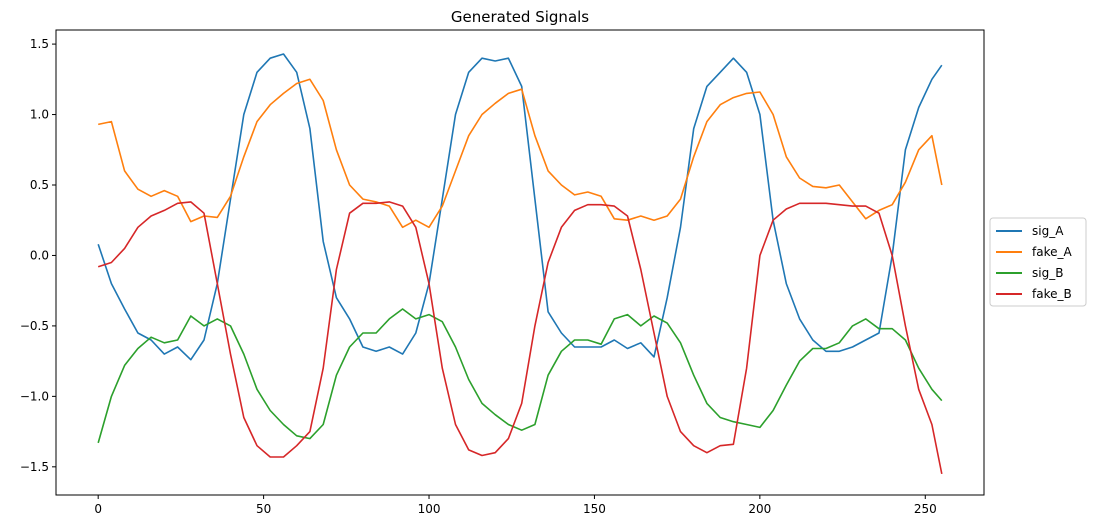 This screenshot has height=528, width=1096. I want to click on y-tick-label: −1.5, so click(34, 467).